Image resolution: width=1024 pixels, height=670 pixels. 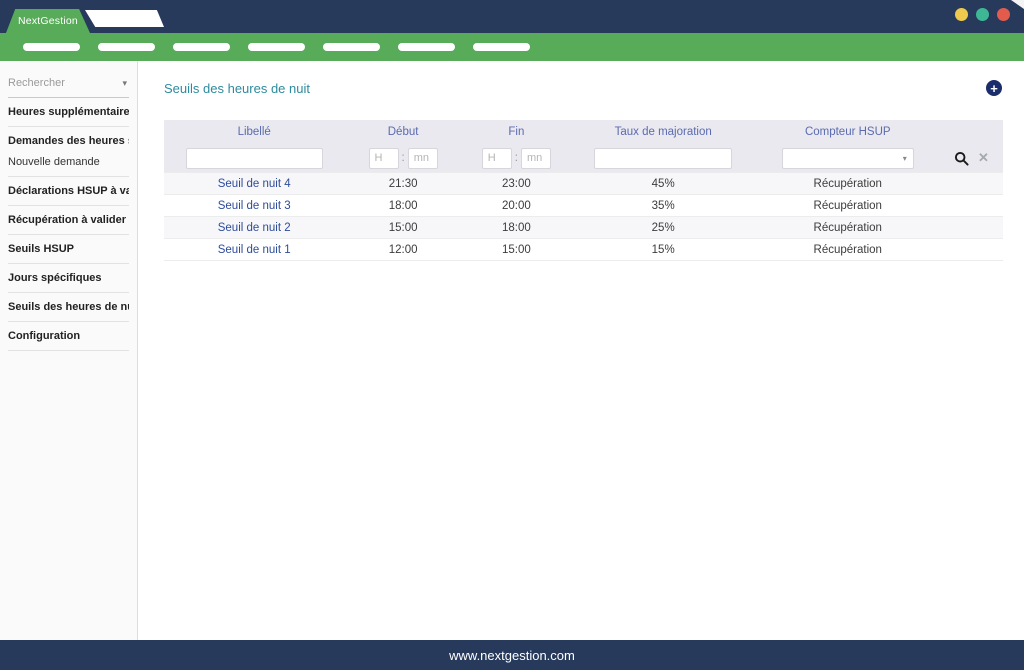 I want to click on column-header-debut: Début, so click(x=403, y=132).